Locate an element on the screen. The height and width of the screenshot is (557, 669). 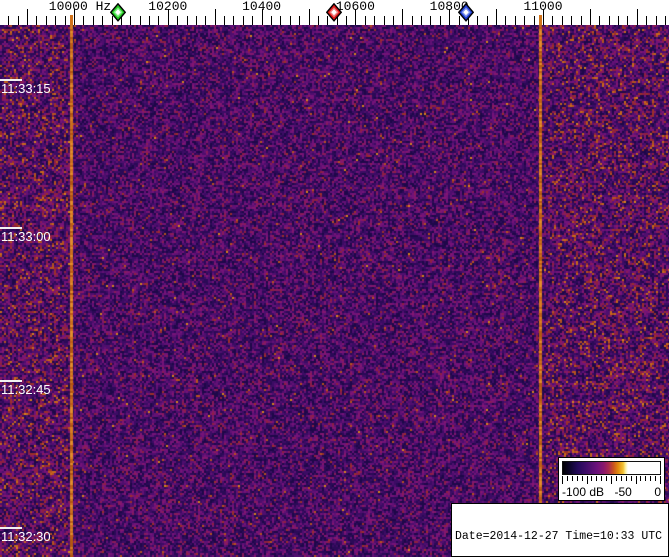
colorbar-gradient is located at coordinates (611, 468).